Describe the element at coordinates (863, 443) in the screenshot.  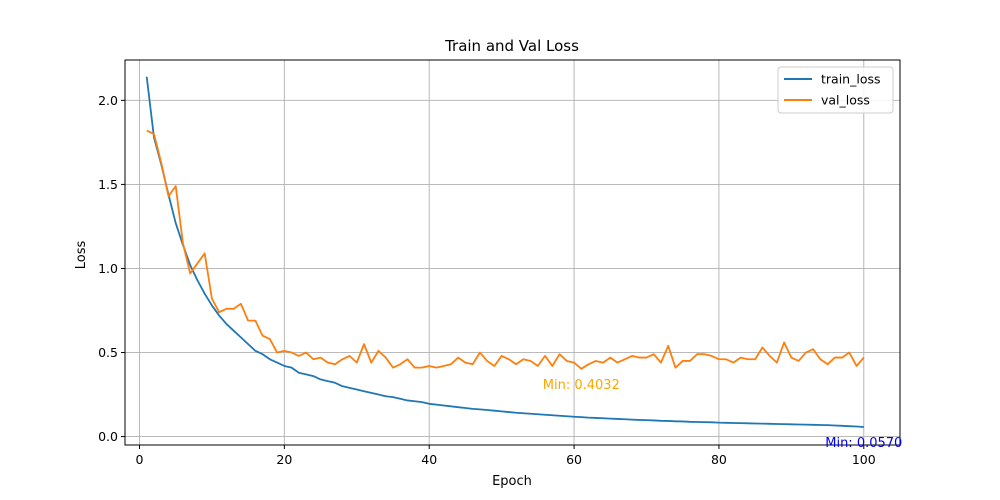
I see `min-annotation: Min: 0.0570` at that location.